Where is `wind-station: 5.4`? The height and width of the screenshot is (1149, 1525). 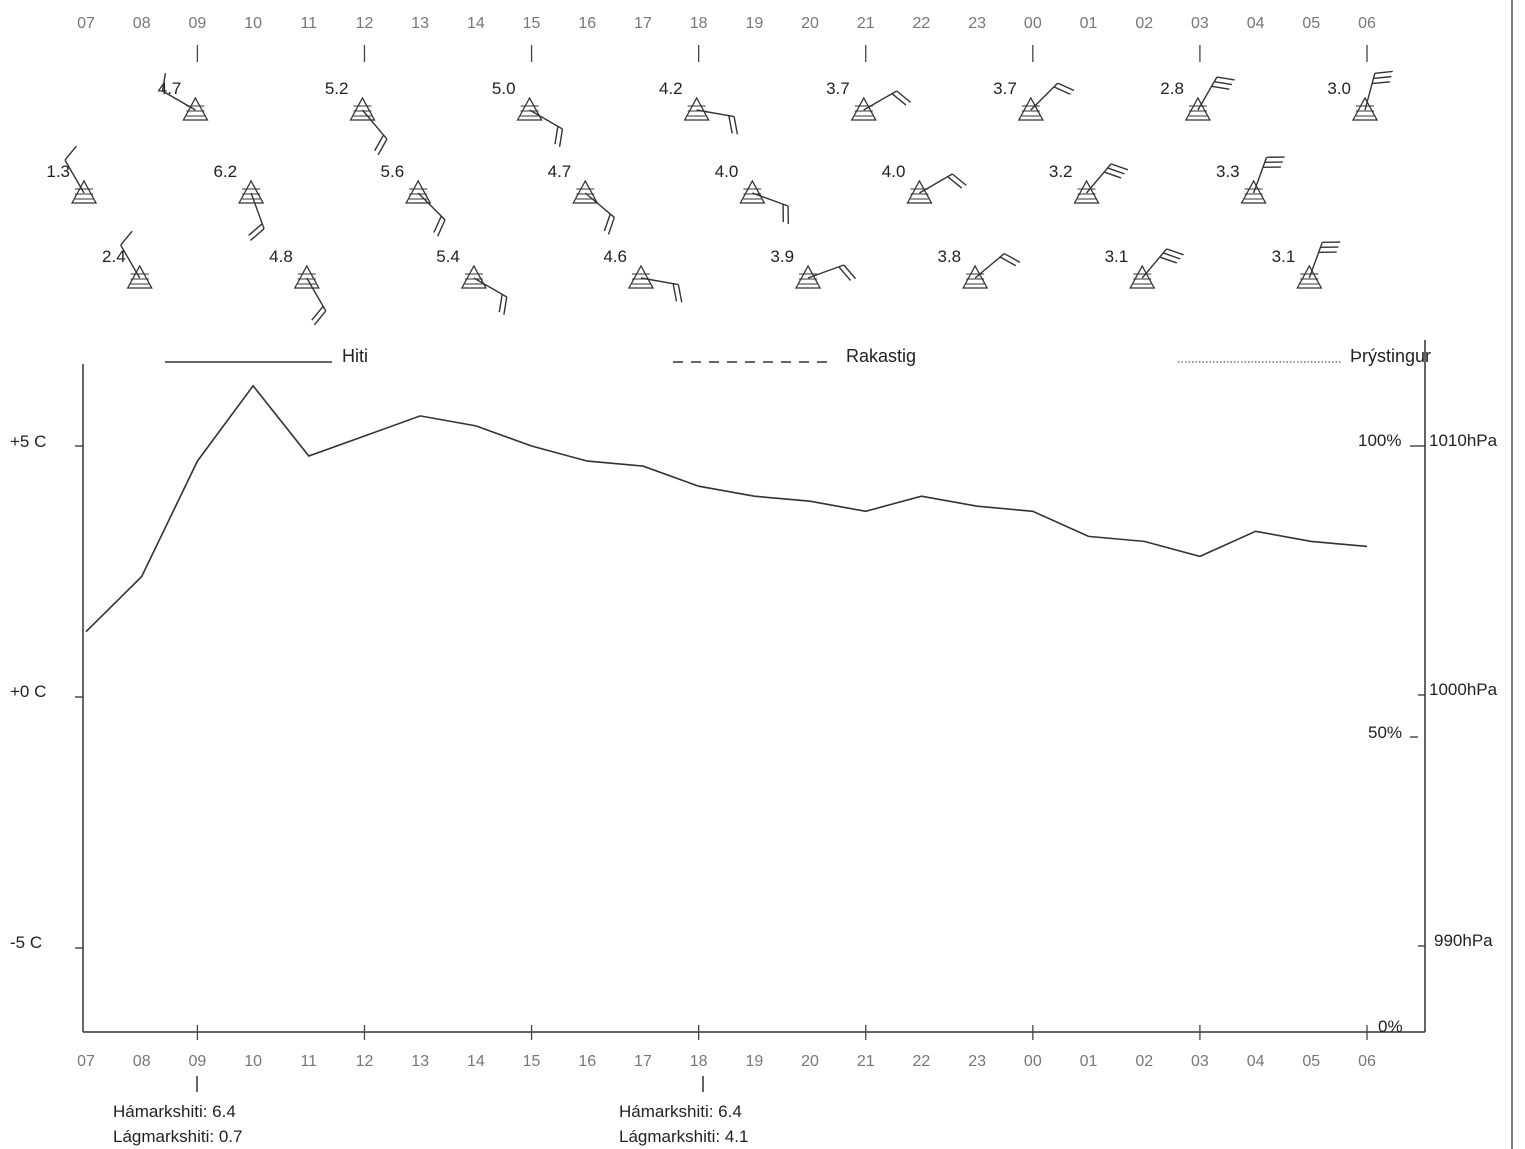 wind-station: 5.4 is located at coordinates (472, 281).